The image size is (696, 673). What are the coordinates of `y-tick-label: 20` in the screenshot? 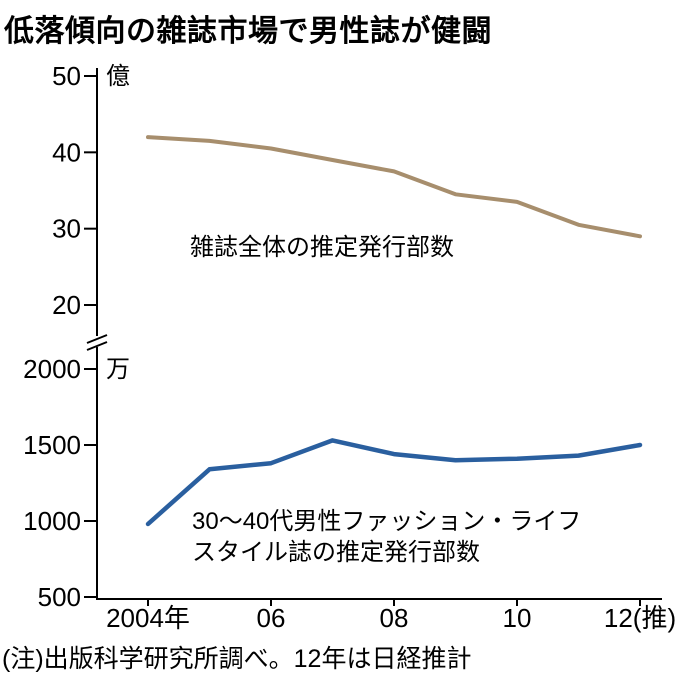 It's located at (66, 305).